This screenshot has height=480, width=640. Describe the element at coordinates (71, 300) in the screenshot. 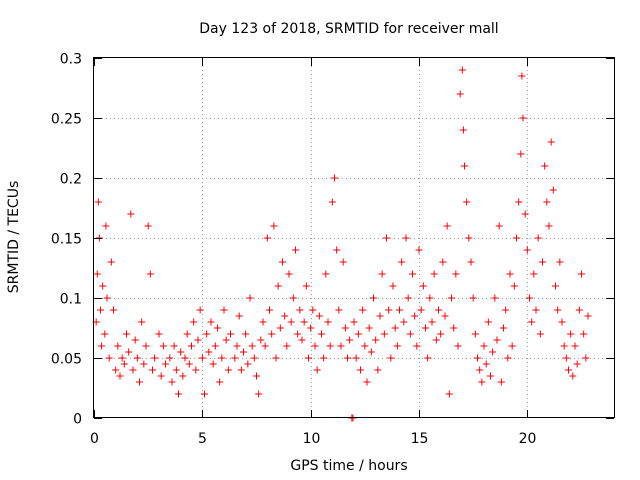

I see `y-tick-label: 0.1` at that location.